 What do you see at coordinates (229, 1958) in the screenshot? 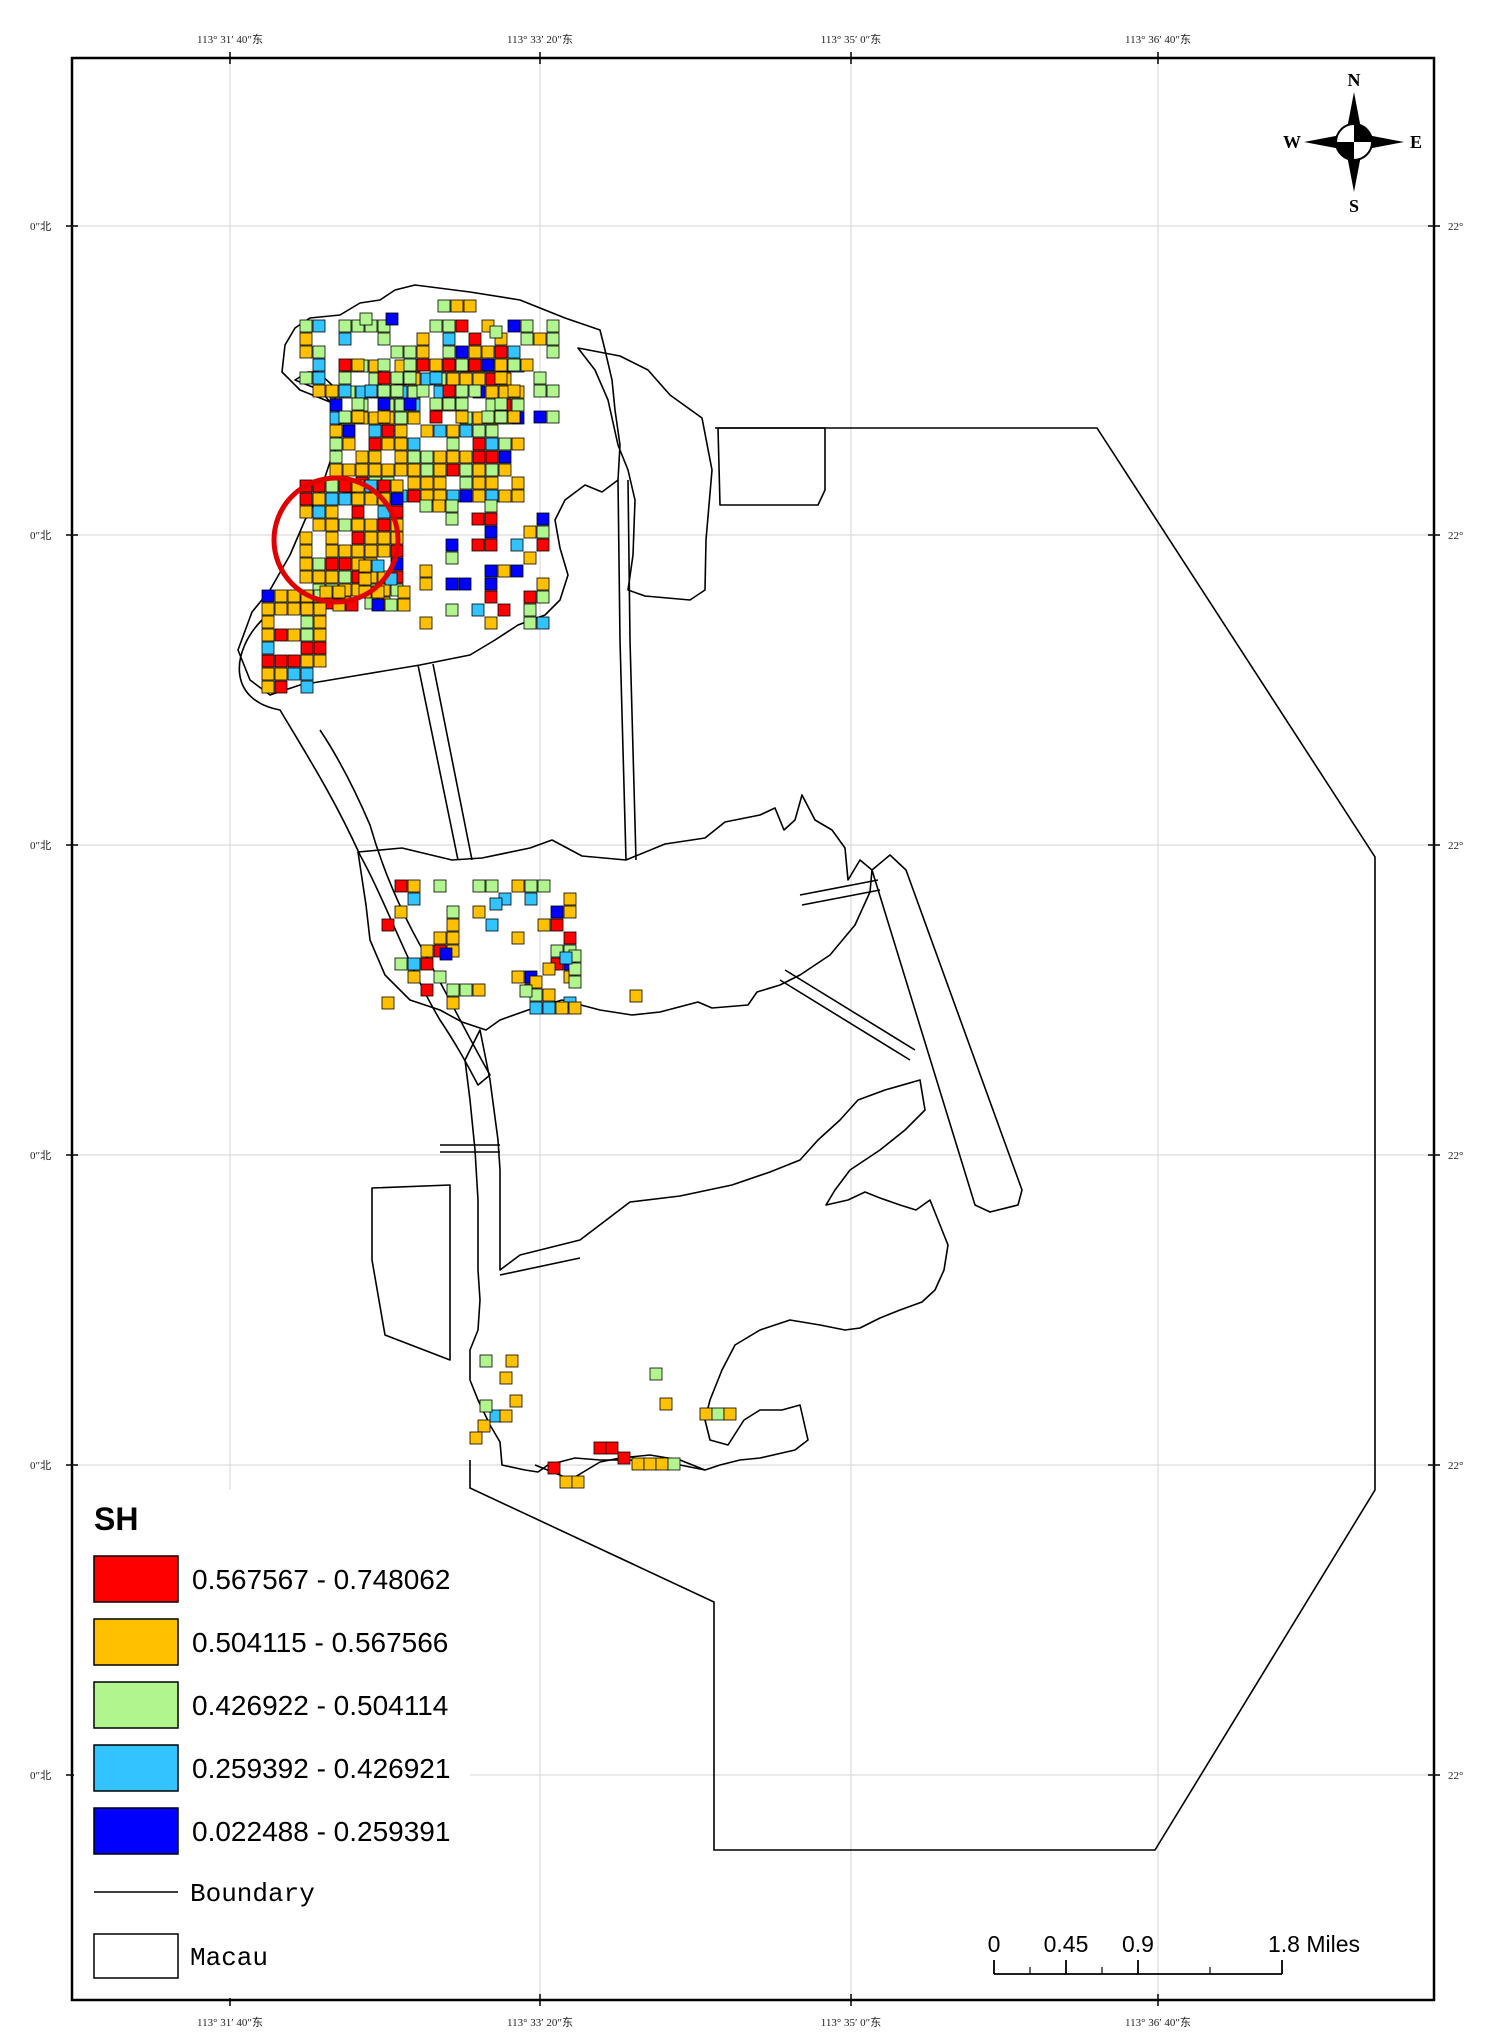
I see `legend-macau-label: Macau` at bounding box center [229, 1958].